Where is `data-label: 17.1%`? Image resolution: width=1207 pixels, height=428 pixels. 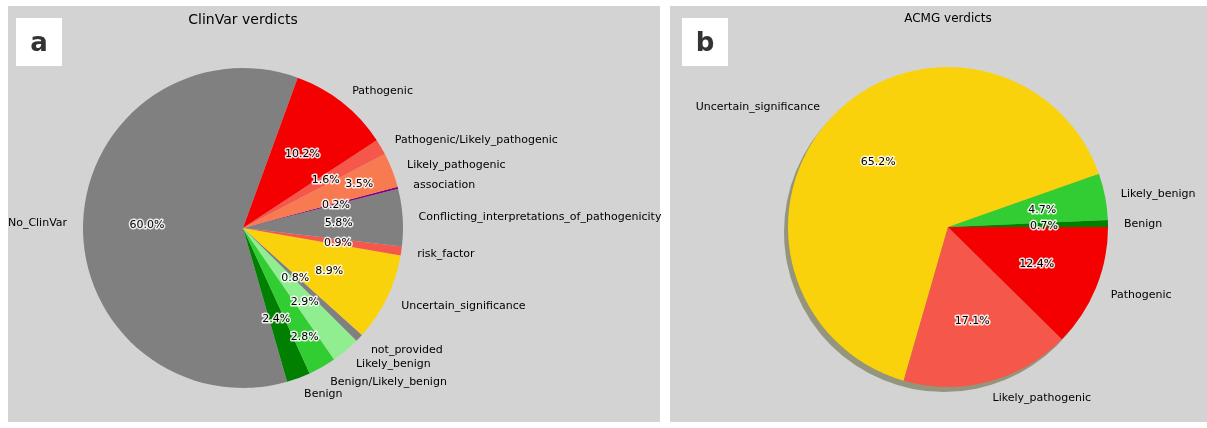
data-label: 17.1% is located at coordinates (972, 320).